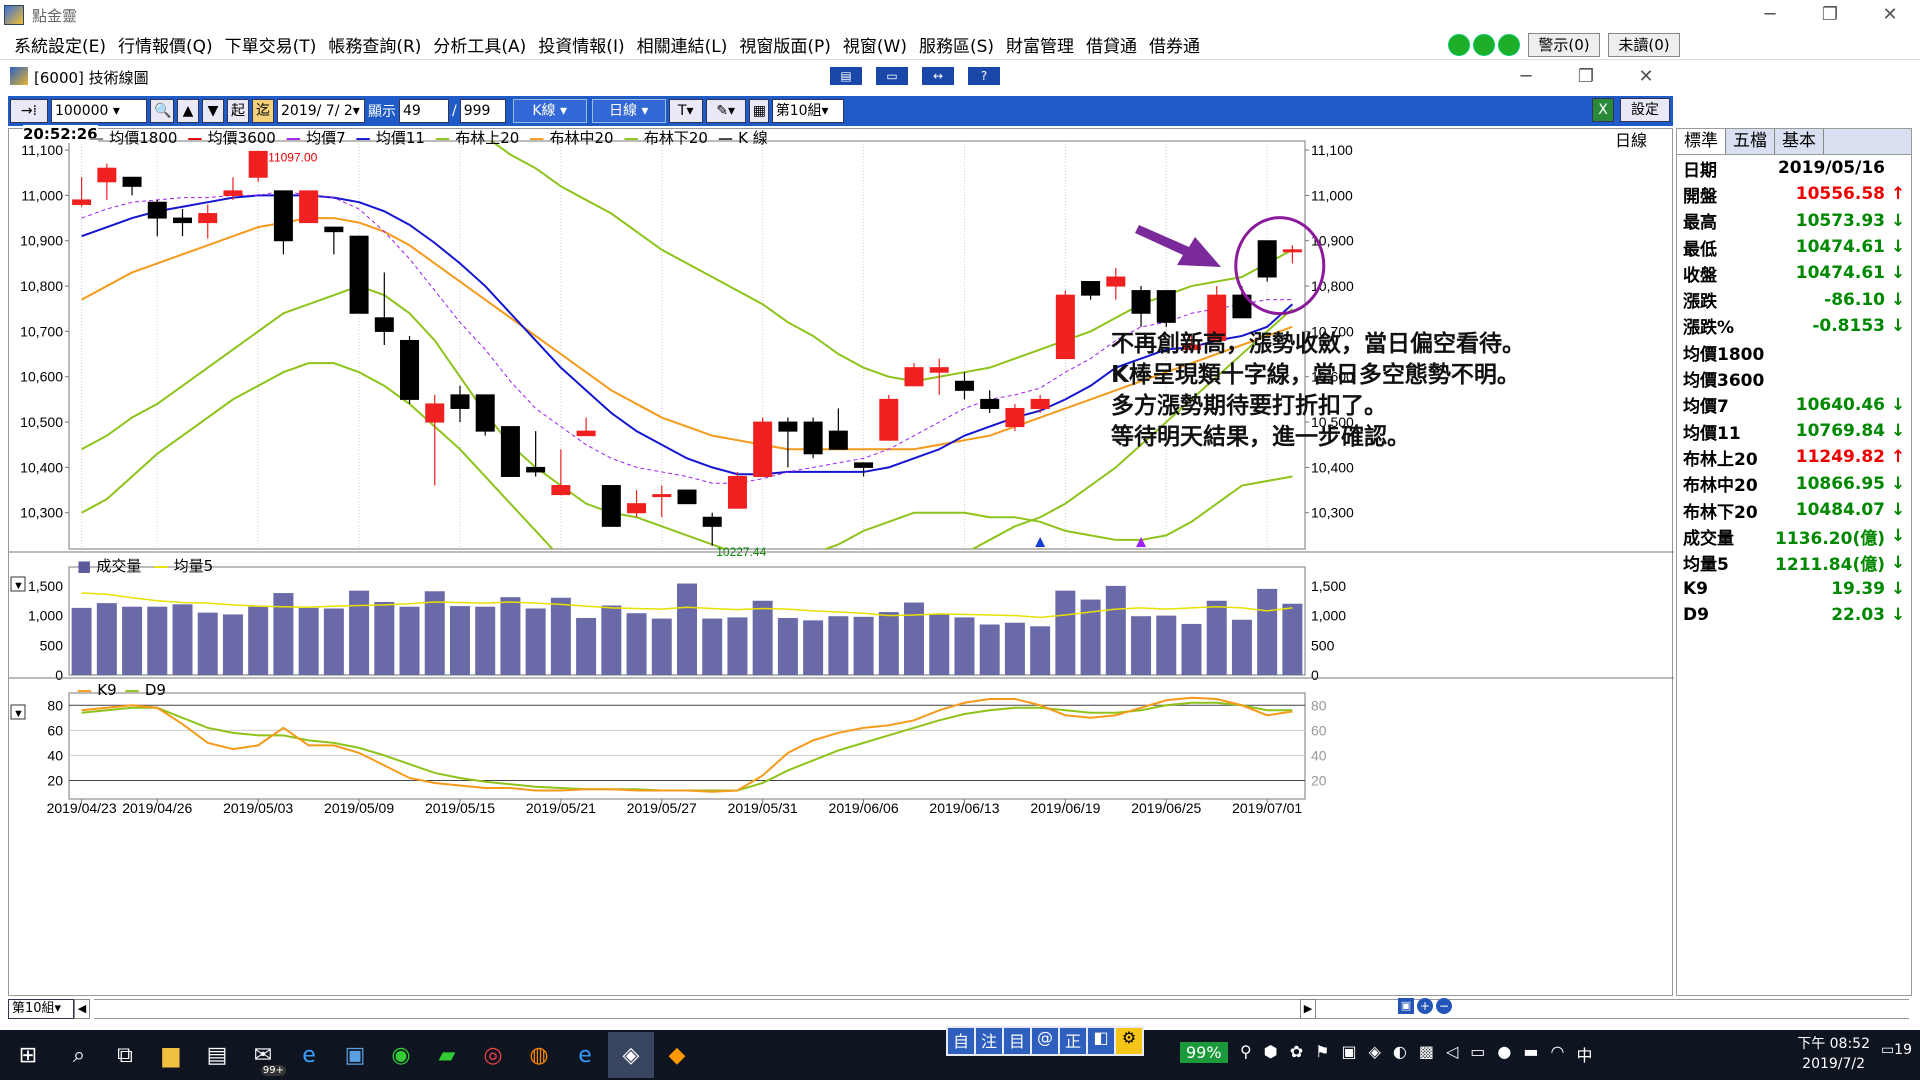 This screenshot has width=1920, height=1080. I want to click on clock: 下午 08:52 2019/7/2, so click(1833, 1054).